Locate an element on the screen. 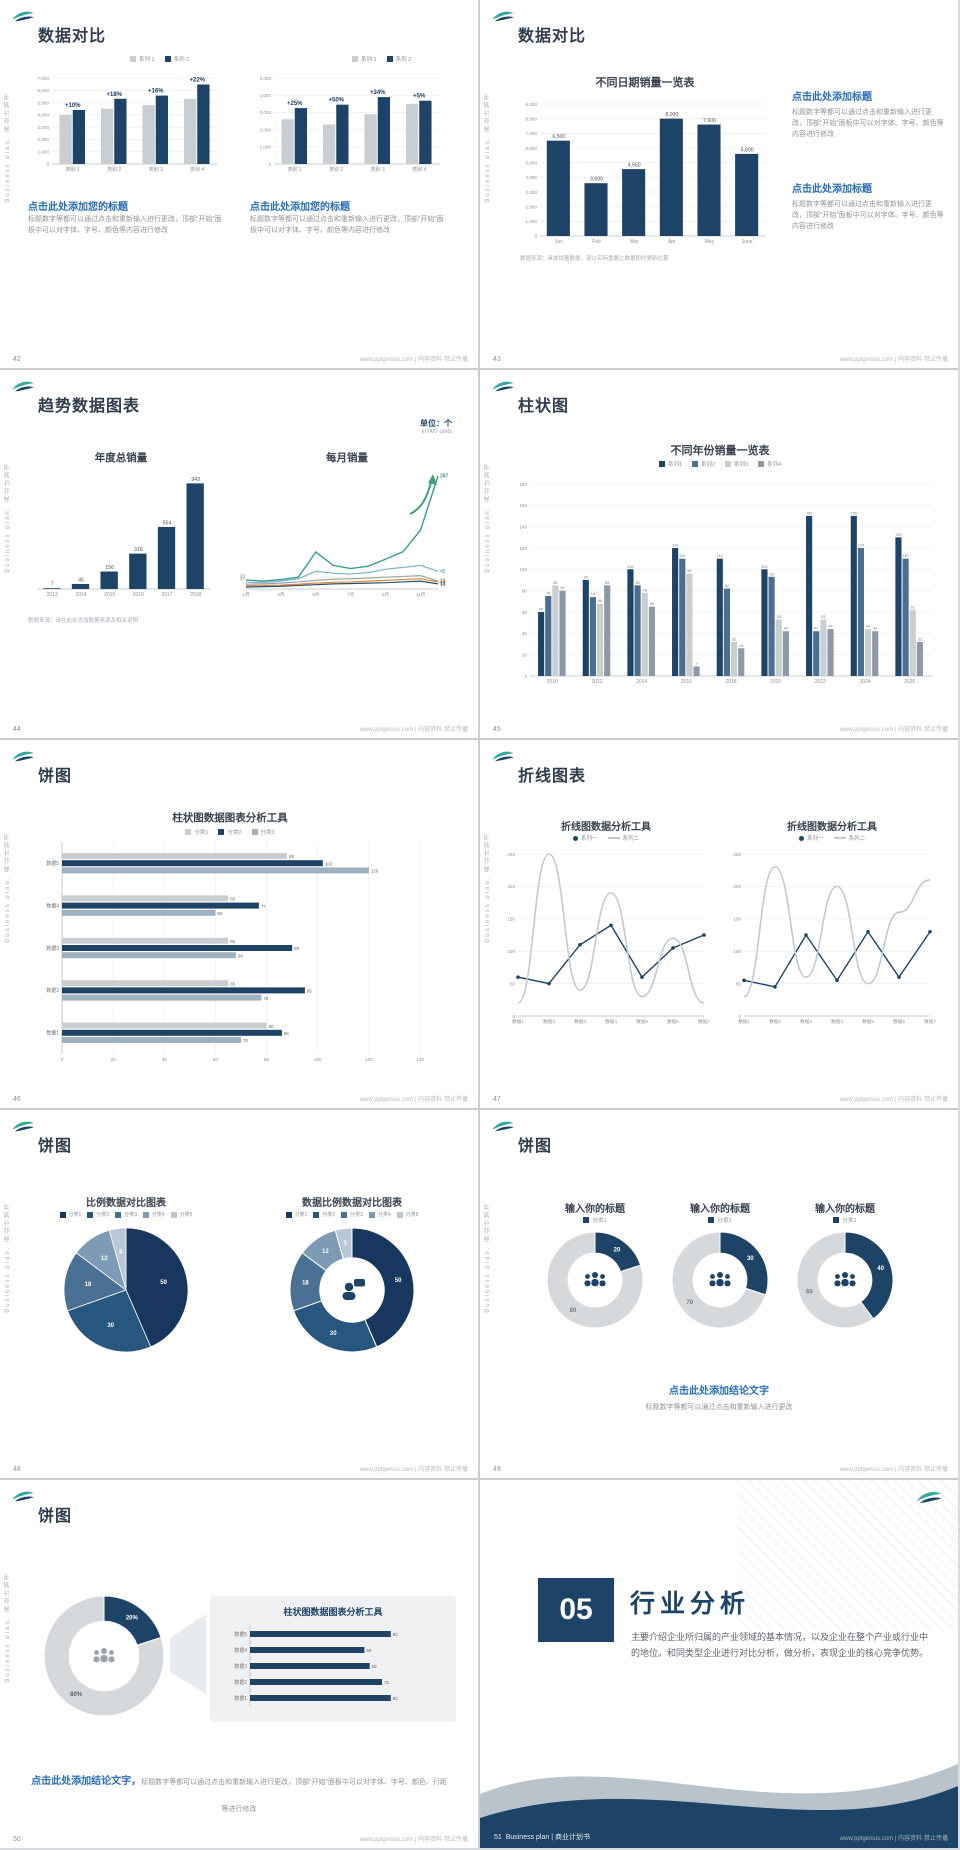  svg-text: 78 is located at coordinates (645, 590).